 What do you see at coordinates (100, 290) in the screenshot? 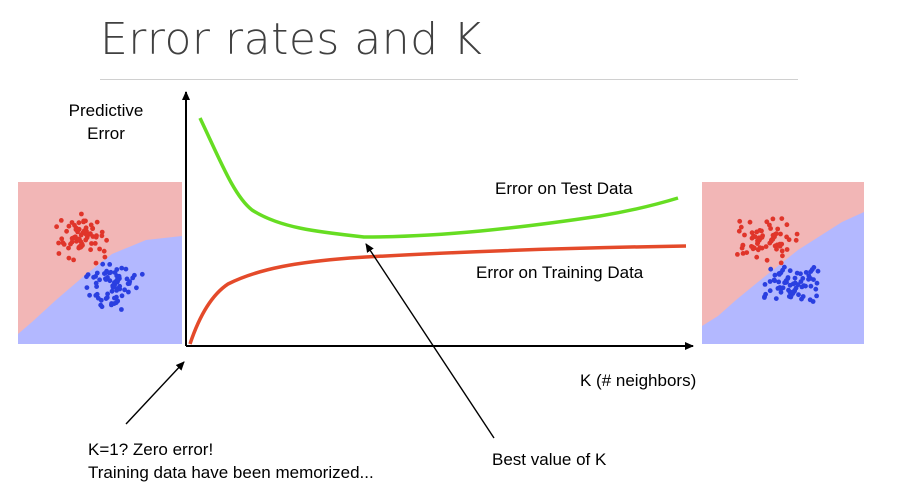
I see `panel-left-blue-region` at bounding box center [100, 290].